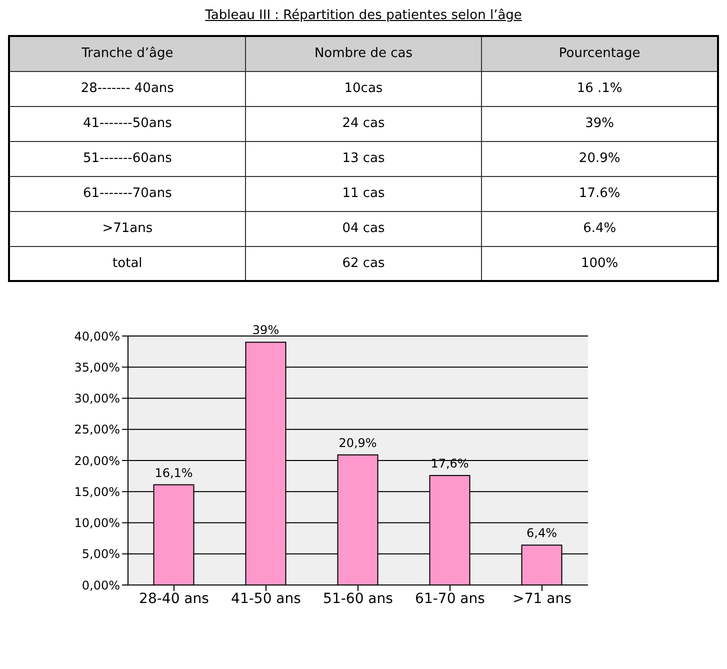 This screenshot has width=727, height=669. What do you see at coordinates (542, 598) in the screenshot?
I see `x-tick-label: >71 ans` at bounding box center [542, 598].